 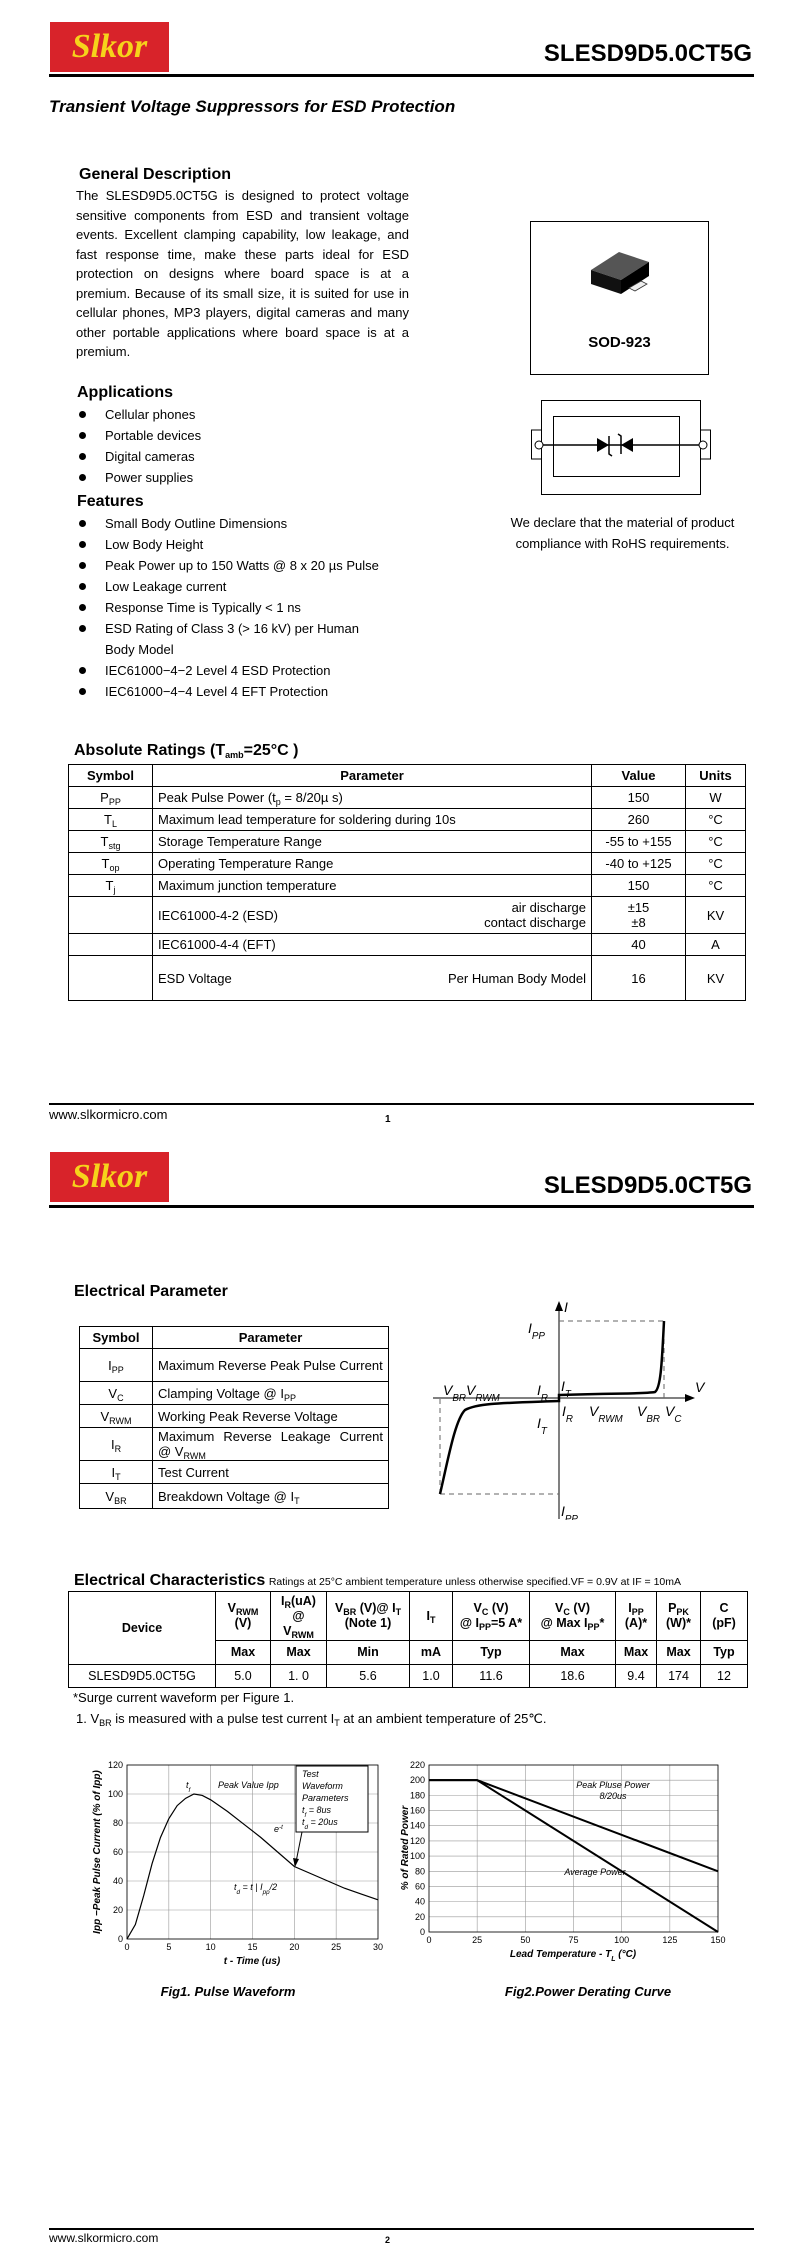 What do you see at coordinates (298, 1676) in the screenshot?
I see `table-cell: 1. 0` at bounding box center [298, 1676].